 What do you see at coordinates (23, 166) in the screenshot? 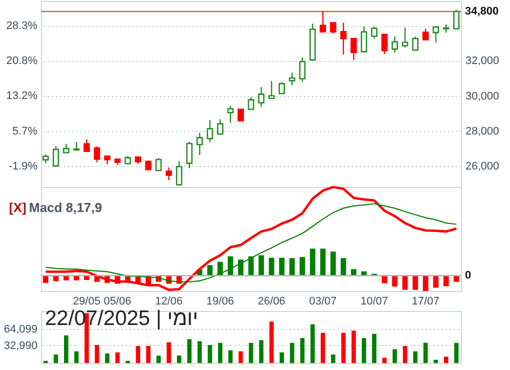
I see `y2-tick-label: -1.9%` at bounding box center [23, 166].